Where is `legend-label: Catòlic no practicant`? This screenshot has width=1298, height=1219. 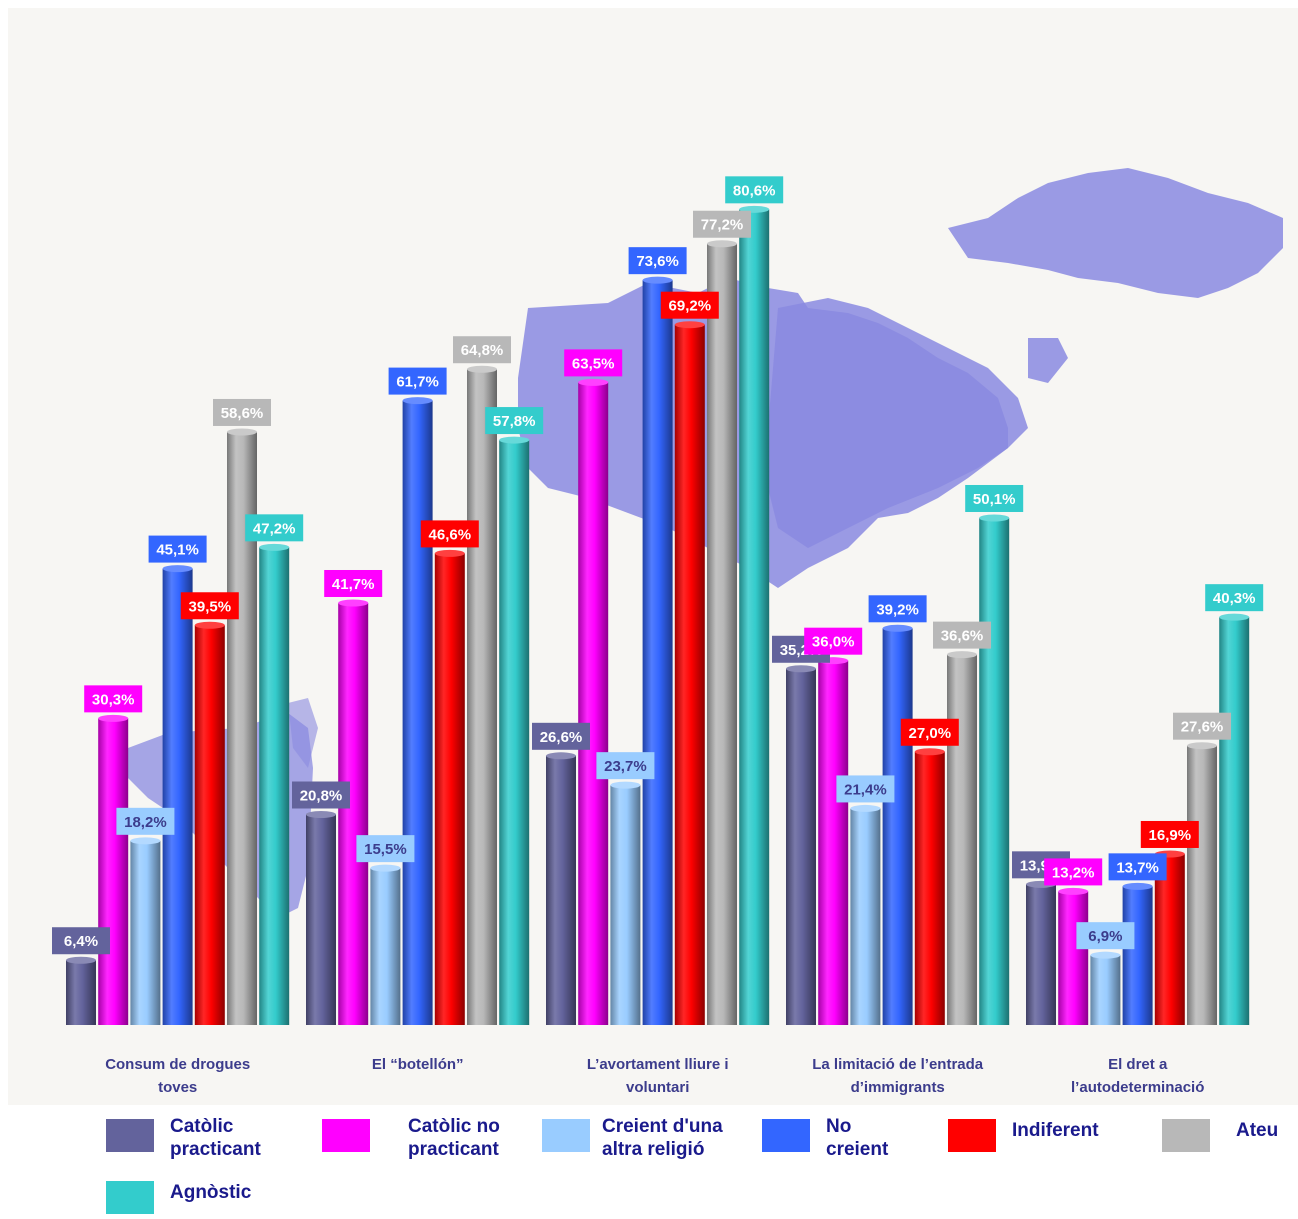
legend-label: Catòlic no practicant is located at coordinates (454, 1138).